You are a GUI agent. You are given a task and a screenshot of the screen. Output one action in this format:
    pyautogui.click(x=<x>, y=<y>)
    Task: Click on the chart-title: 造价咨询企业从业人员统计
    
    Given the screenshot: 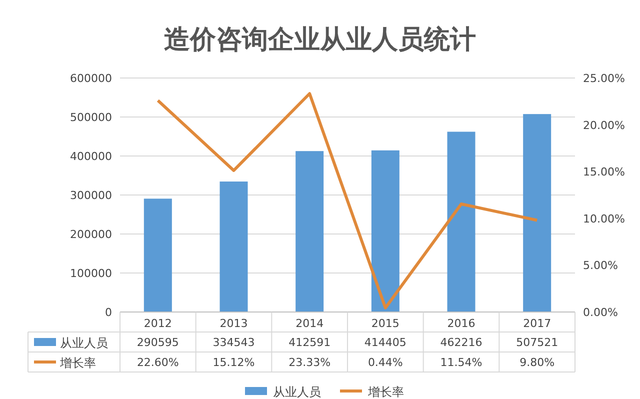 What is the action you would take?
    pyautogui.click(x=320, y=40)
    